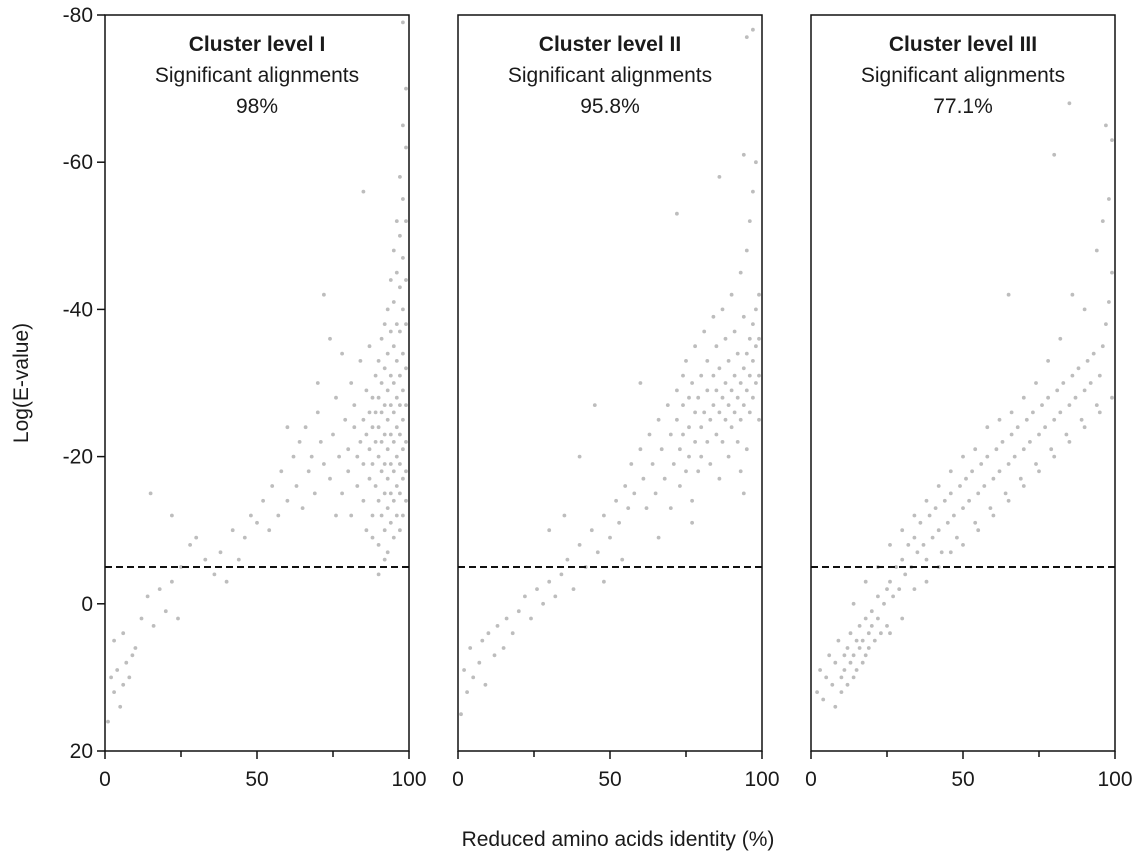 This screenshot has height=861, width=1136. I want to click on x-tick-label: 50, so click(609, 779).